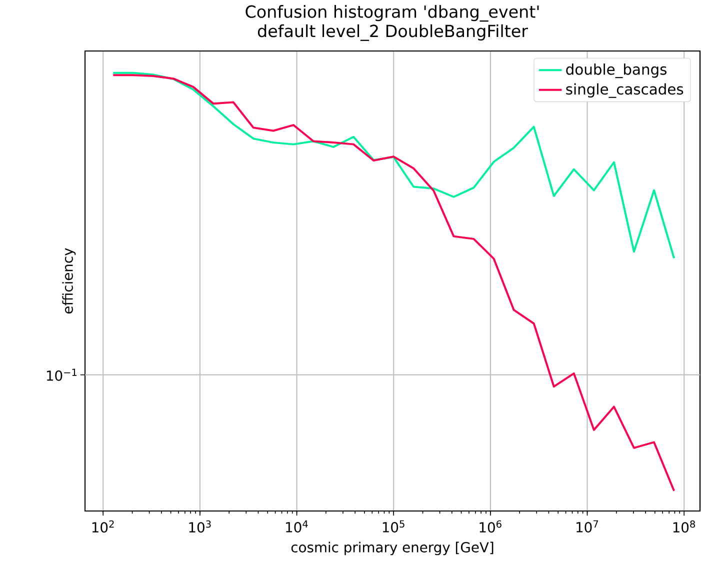 The image size is (701, 572). What do you see at coordinates (69, 281) in the screenshot?
I see `y-axis-title: efficiency` at bounding box center [69, 281].